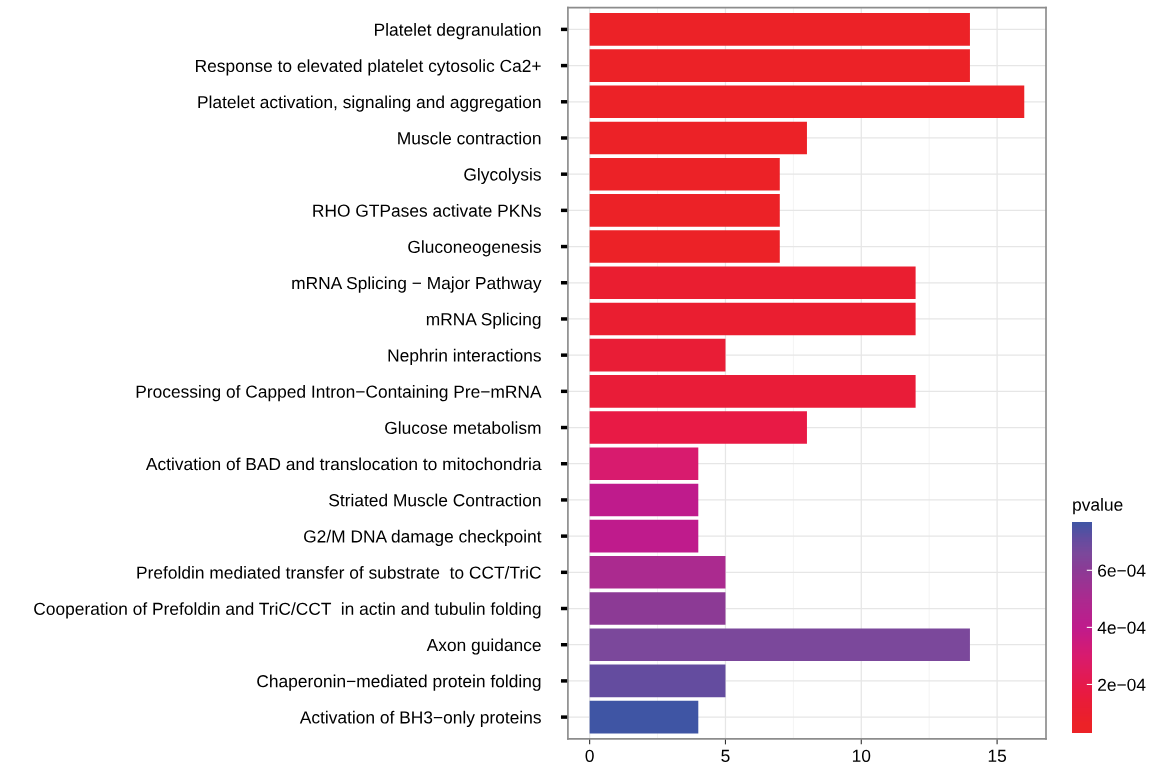 The image size is (1159, 768). I want to click on y-tick-label: Activation of BH3−only proteins, so click(420, 718).